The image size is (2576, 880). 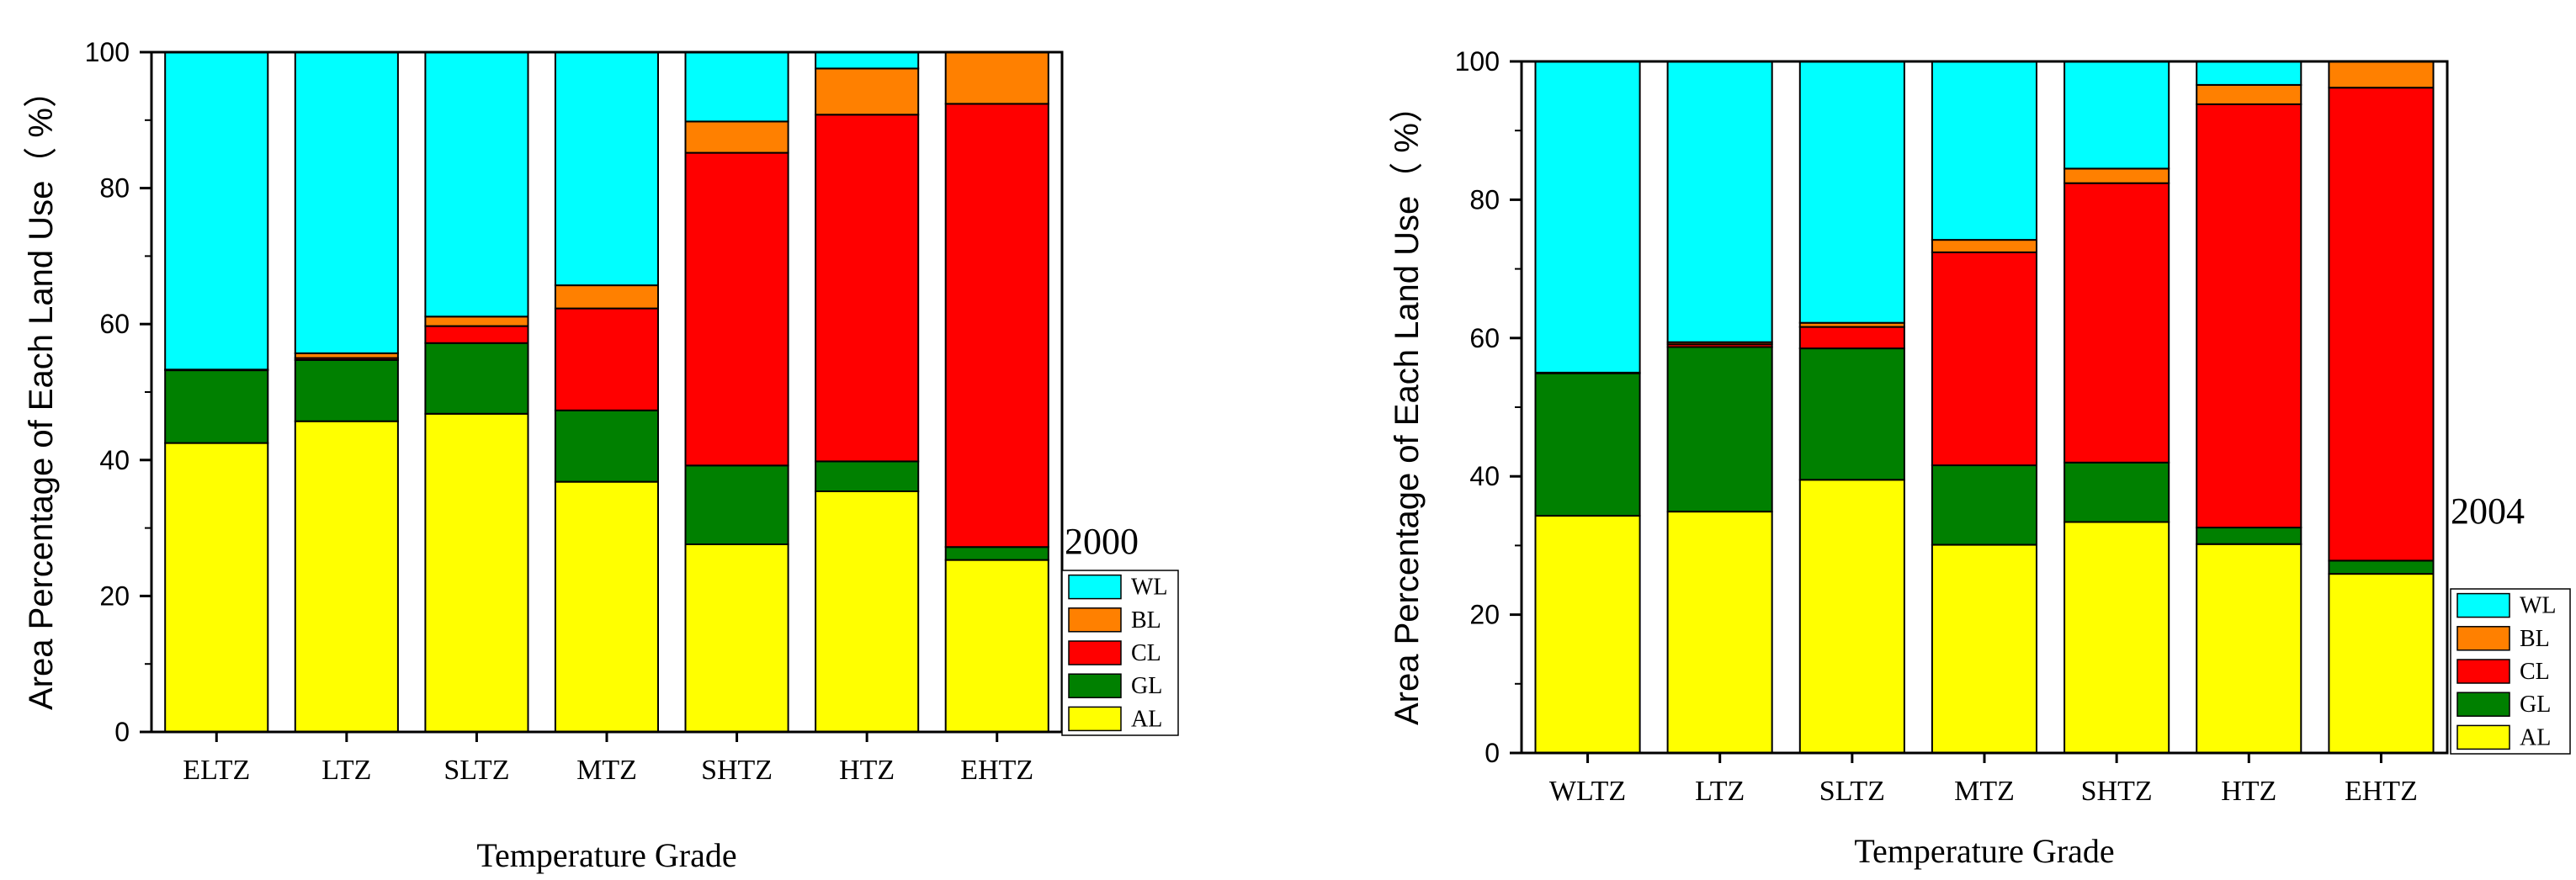 What do you see at coordinates (1095, 685) in the screenshot?
I see `legend-swatch-gl` at bounding box center [1095, 685].